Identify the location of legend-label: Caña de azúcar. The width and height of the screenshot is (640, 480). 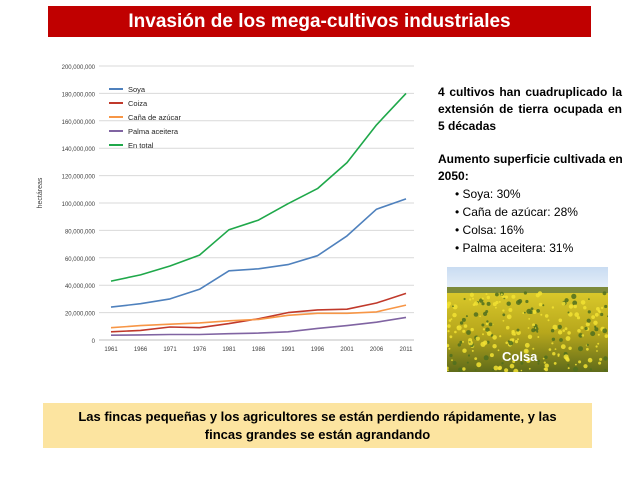
(154, 117).